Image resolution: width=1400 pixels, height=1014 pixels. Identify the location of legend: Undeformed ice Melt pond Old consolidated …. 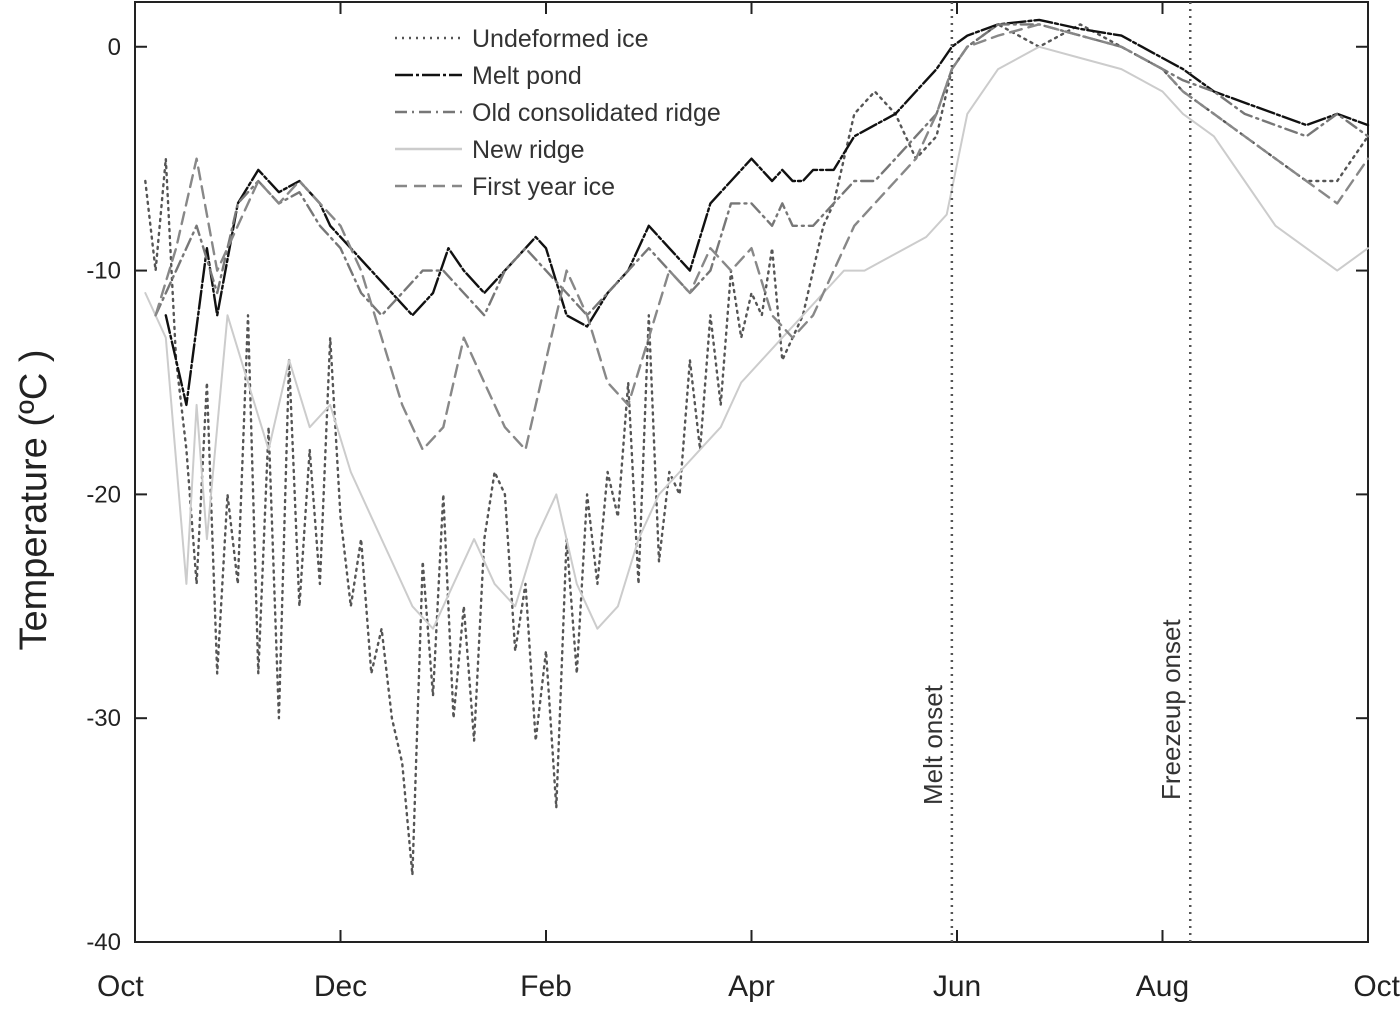
(558, 113).